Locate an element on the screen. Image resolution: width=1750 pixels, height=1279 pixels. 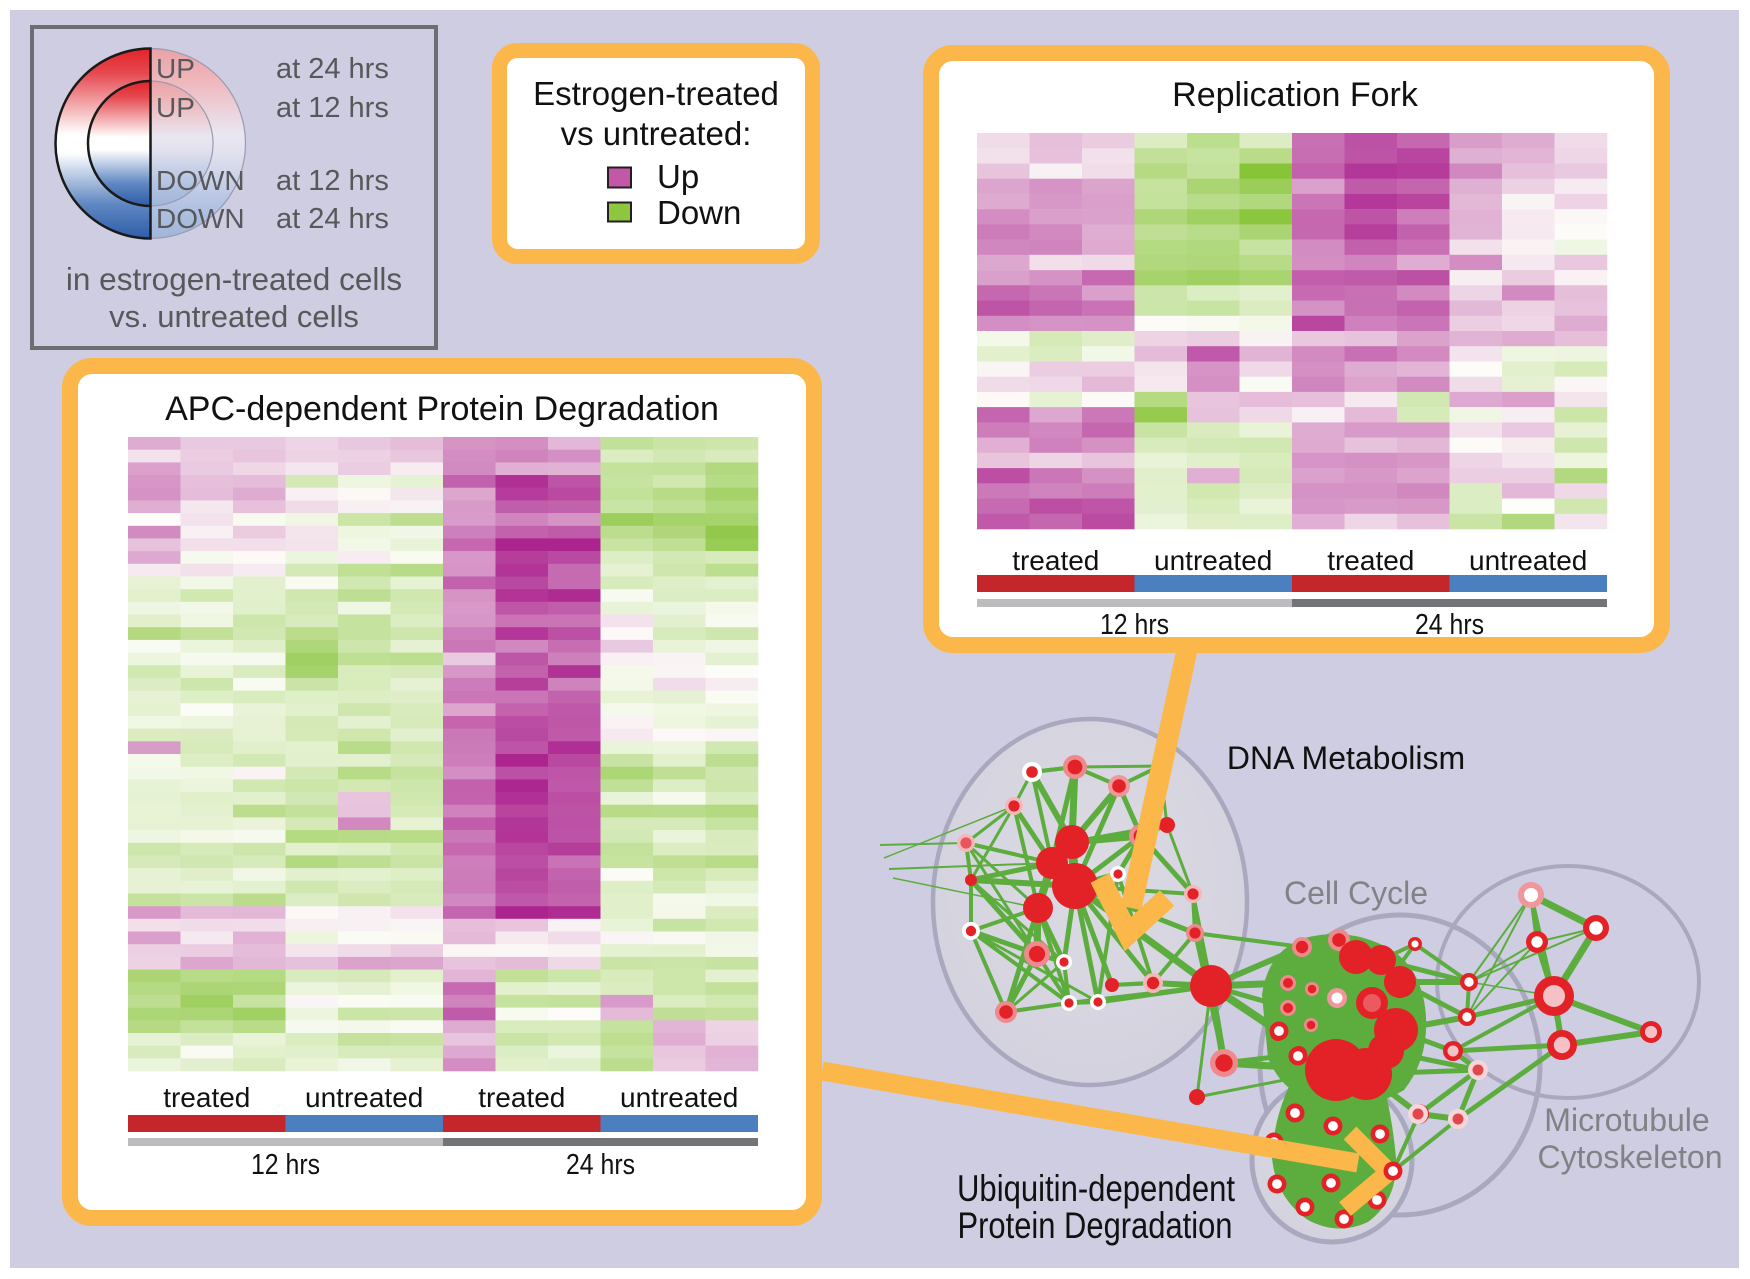
svg-text: Up is located at coordinates (678, 176).